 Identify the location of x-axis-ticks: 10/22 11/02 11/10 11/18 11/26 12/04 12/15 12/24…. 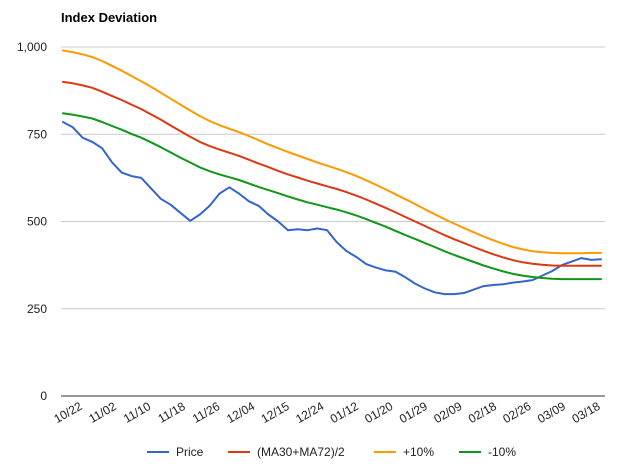
(326, 412).